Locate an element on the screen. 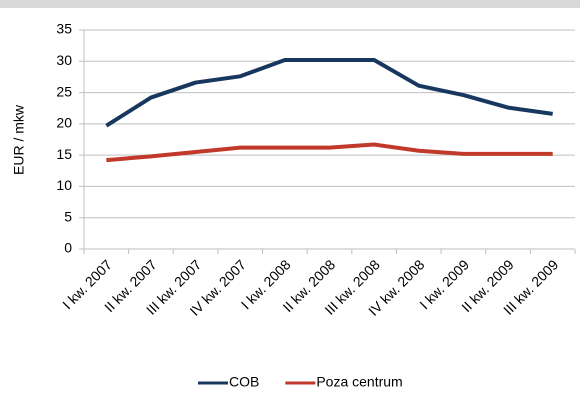 This screenshot has width=580, height=401. y-axis-label: EUR / mkw is located at coordinates (19, 139).